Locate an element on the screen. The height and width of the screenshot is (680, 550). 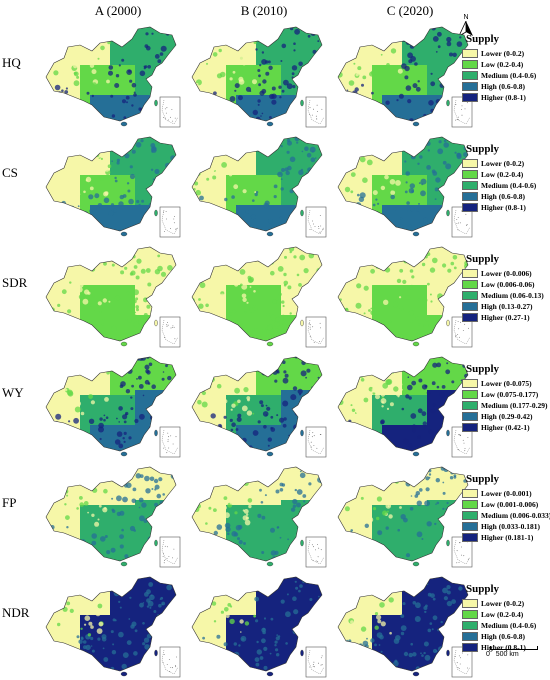
north-arrow-shape is located at coordinates (465, 28).